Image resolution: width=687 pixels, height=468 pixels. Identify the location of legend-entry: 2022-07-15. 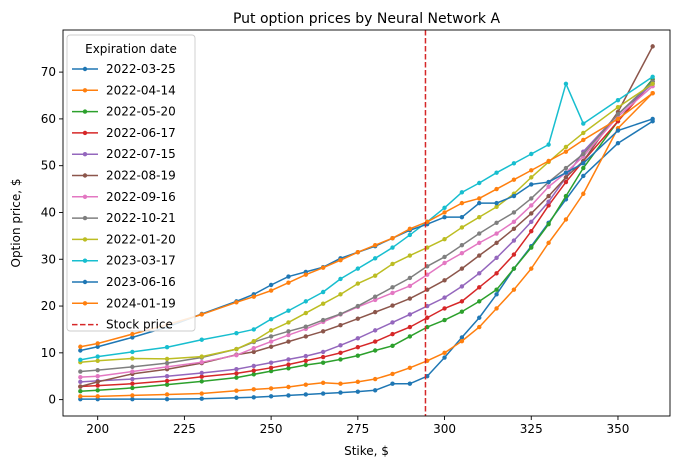
(124, 154).